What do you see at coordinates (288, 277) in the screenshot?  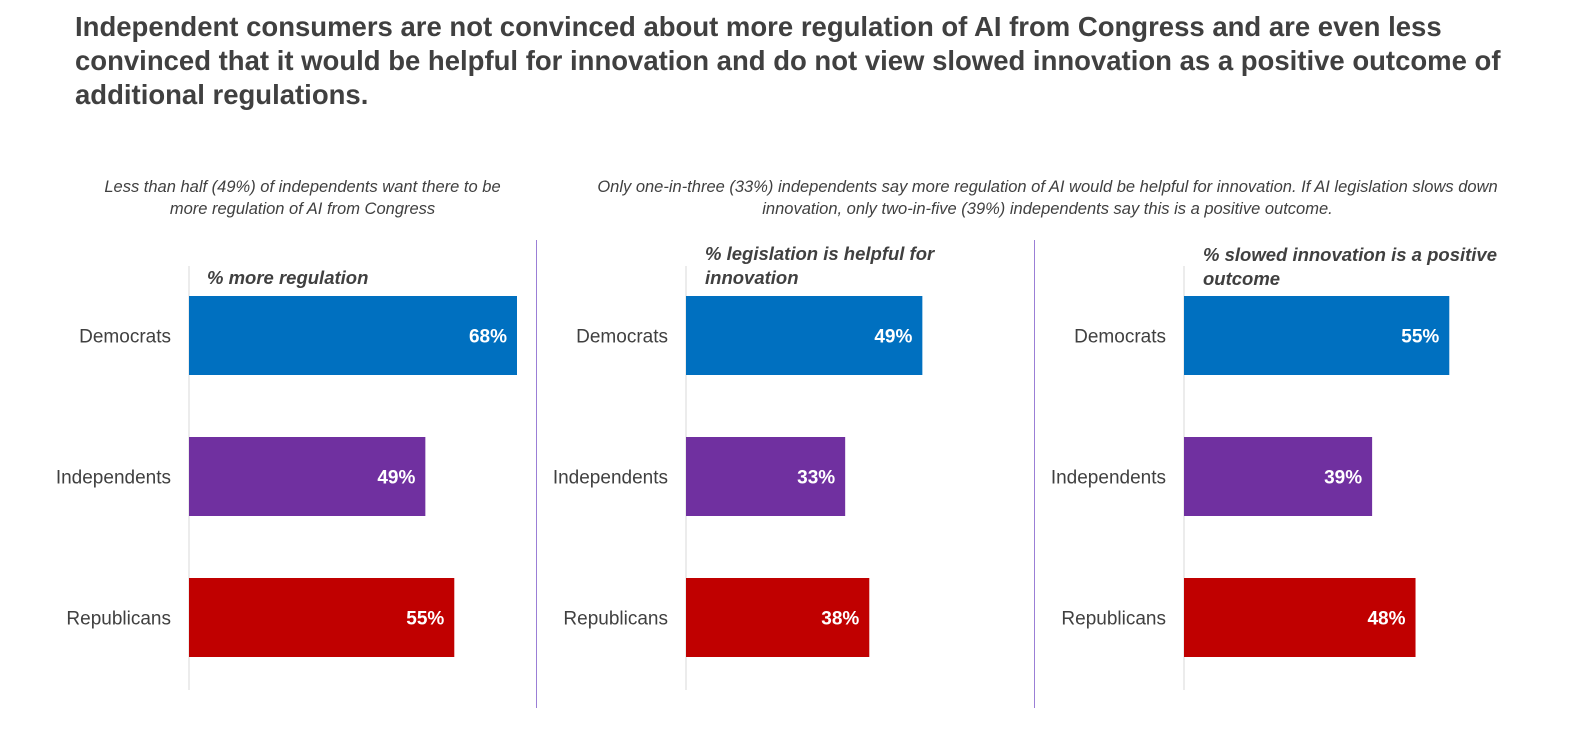 I see `panel-title-more-regulation: % more regulation` at bounding box center [288, 277].